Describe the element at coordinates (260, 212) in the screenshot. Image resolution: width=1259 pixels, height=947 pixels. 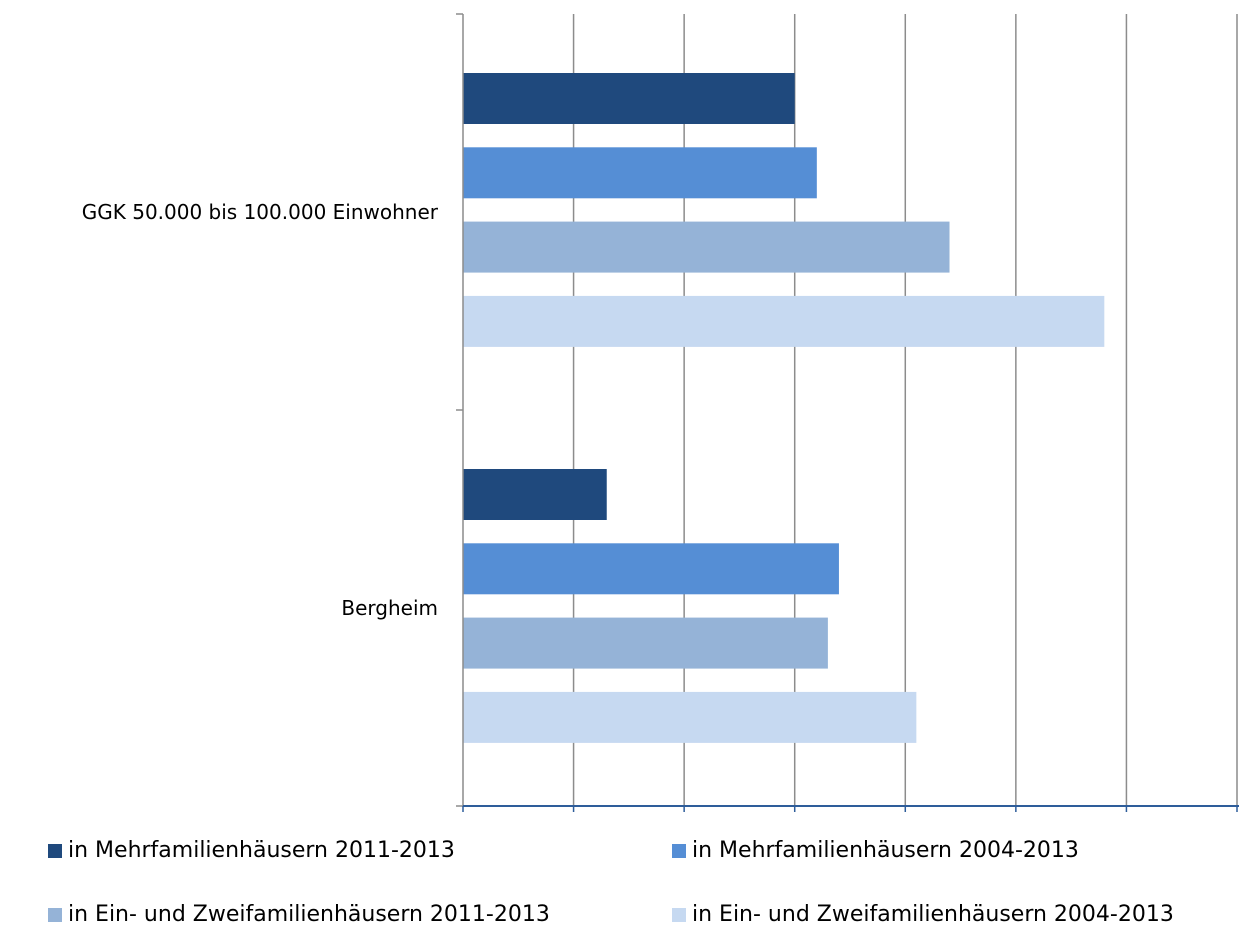
I see `category-label: GGK 50.000 bis 100.000 Einwohner` at that location.